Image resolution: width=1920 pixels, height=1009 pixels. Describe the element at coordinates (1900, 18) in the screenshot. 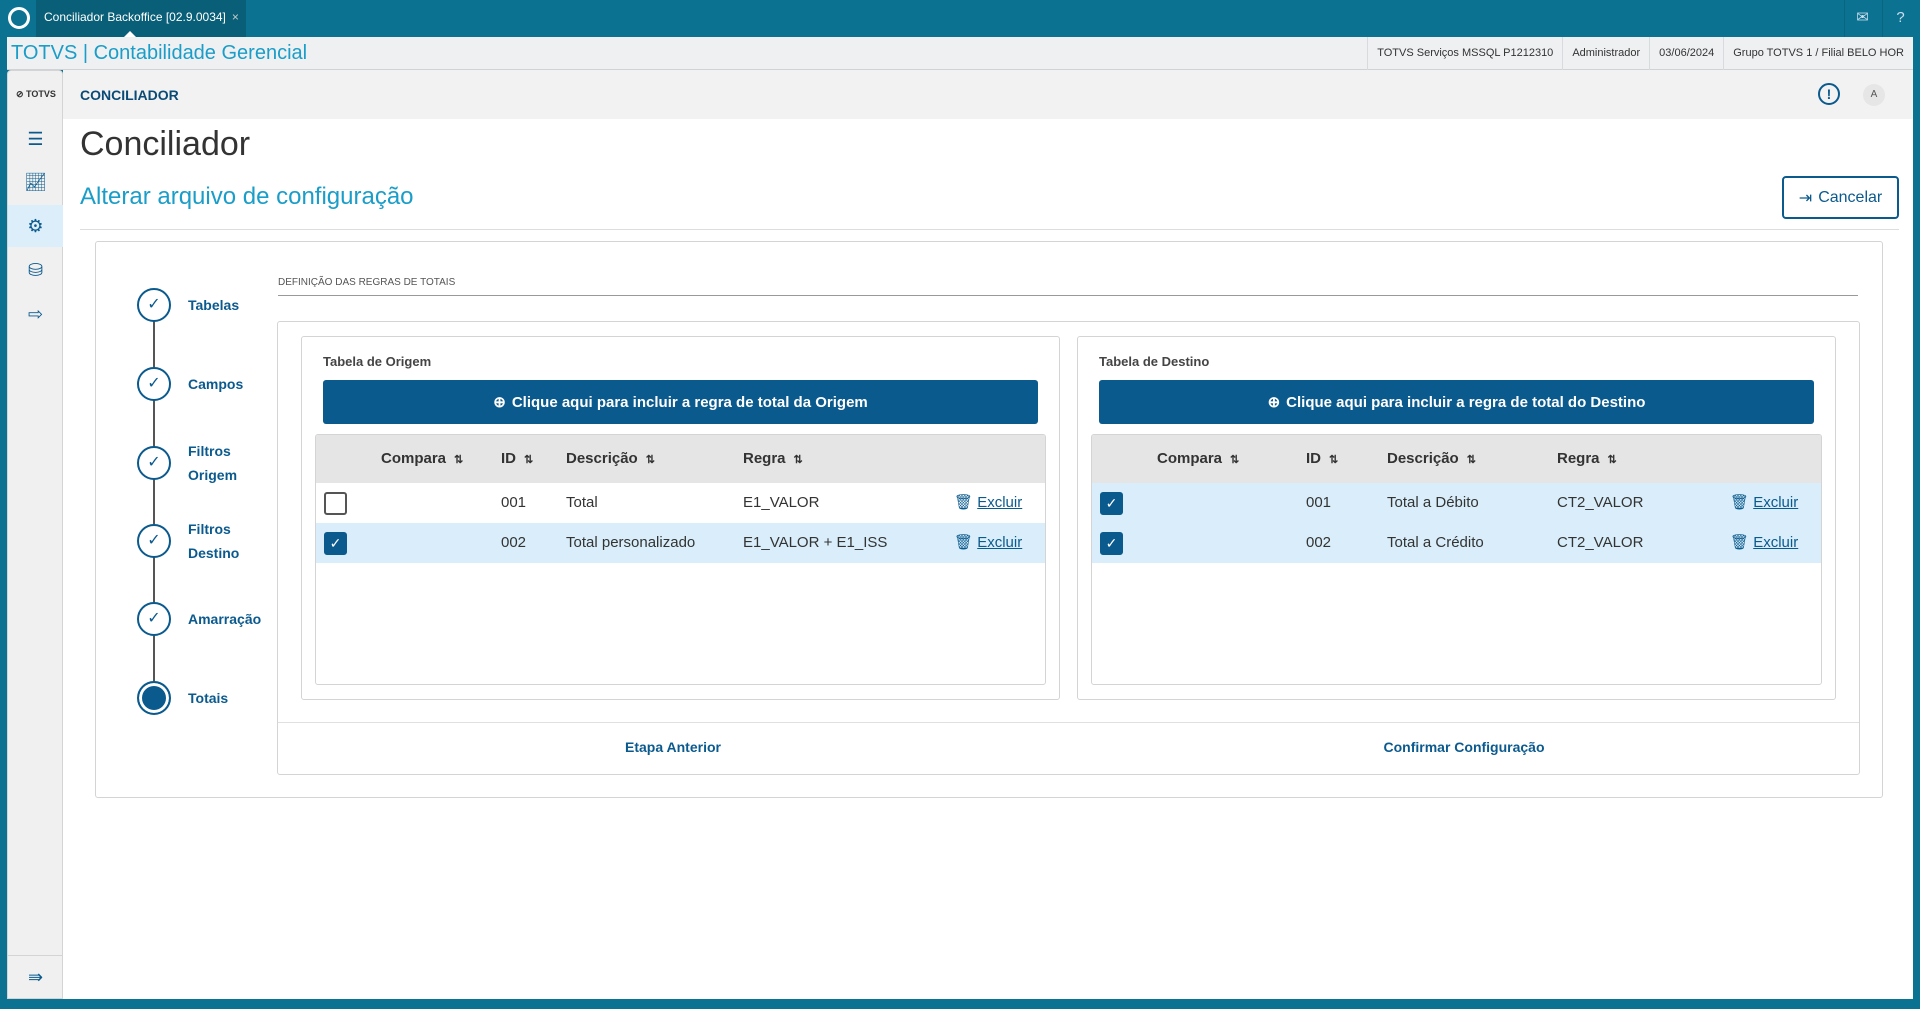

I see `help-icon: ?` at that location.